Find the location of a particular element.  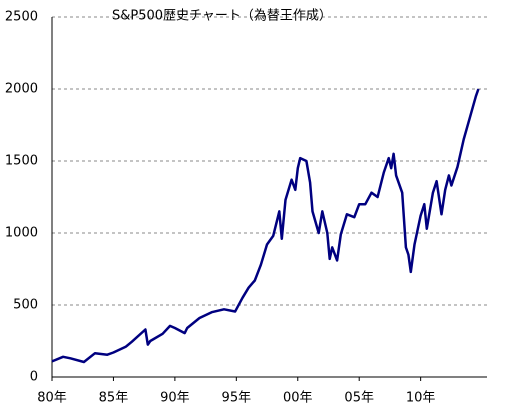

y-tick-label: 1000 is located at coordinates (21, 233).